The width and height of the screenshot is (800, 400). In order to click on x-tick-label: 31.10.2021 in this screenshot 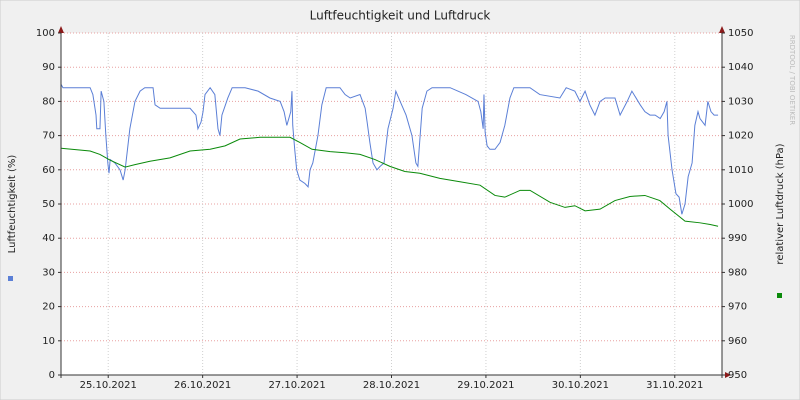, I will do `click(674, 385)`.